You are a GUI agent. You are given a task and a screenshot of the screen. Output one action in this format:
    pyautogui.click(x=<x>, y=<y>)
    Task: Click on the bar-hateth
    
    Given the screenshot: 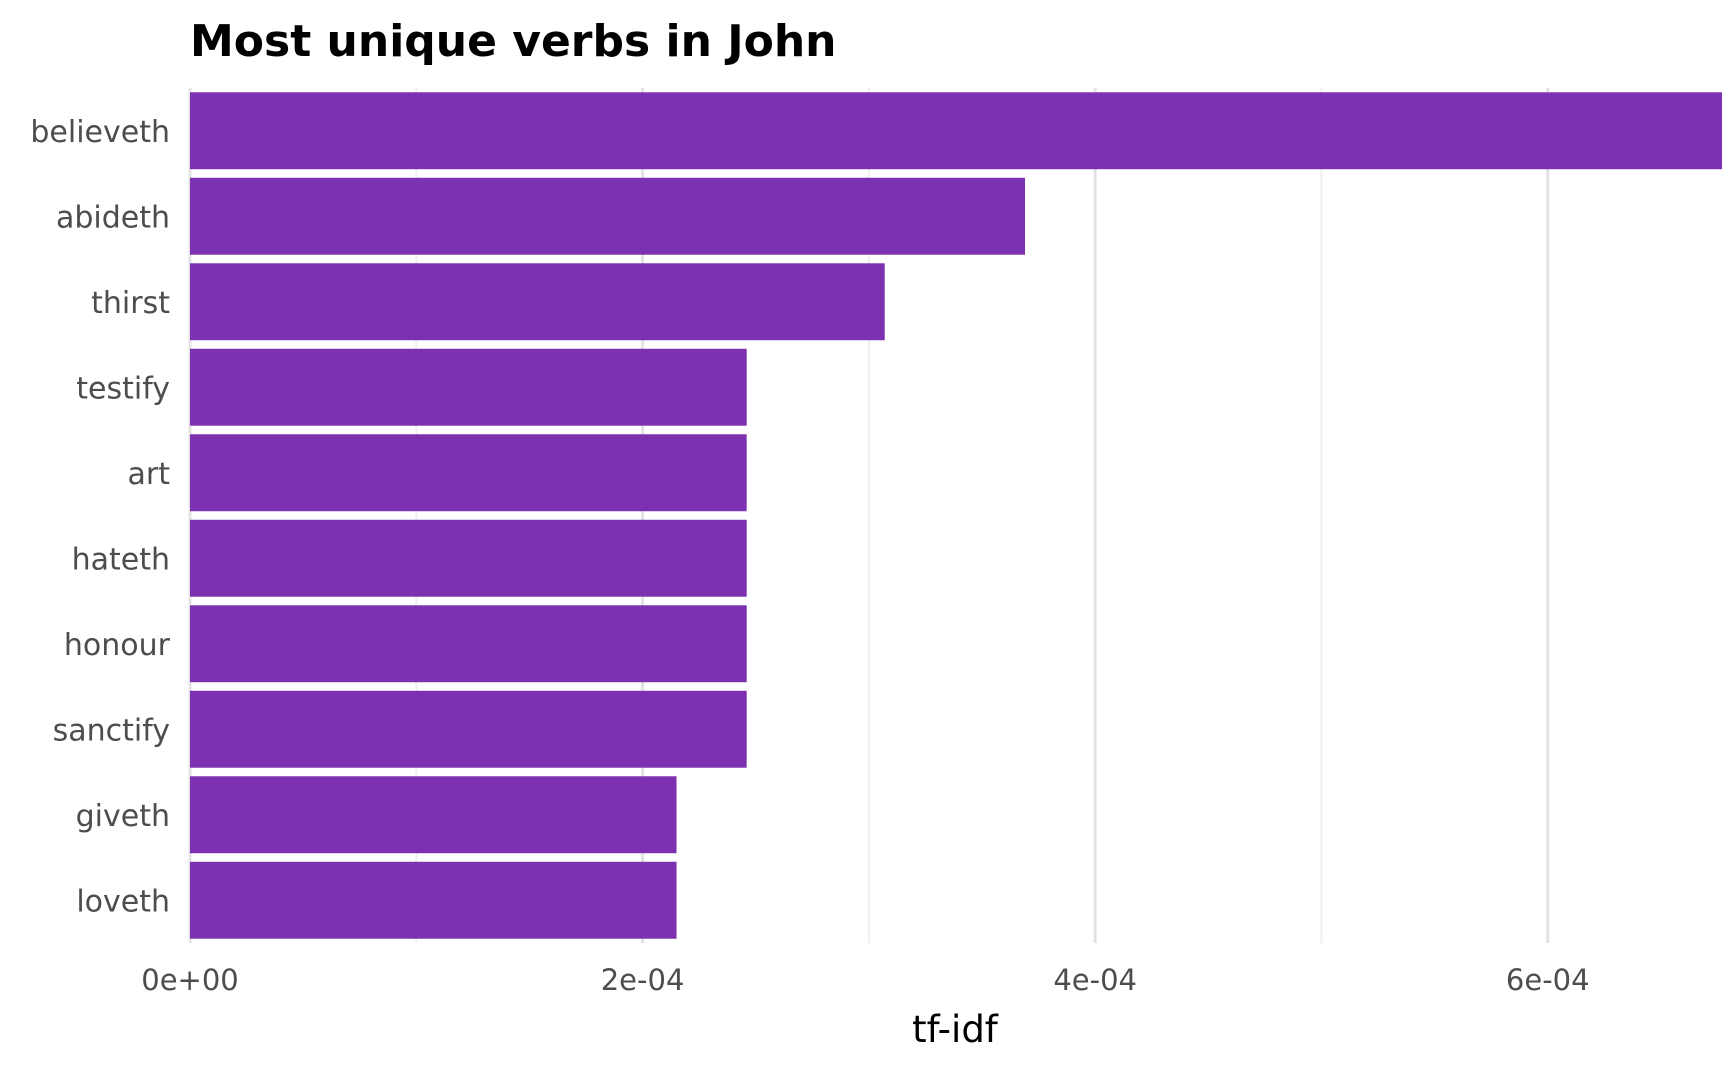 What is the action you would take?
    pyautogui.click(x=468, y=558)
    